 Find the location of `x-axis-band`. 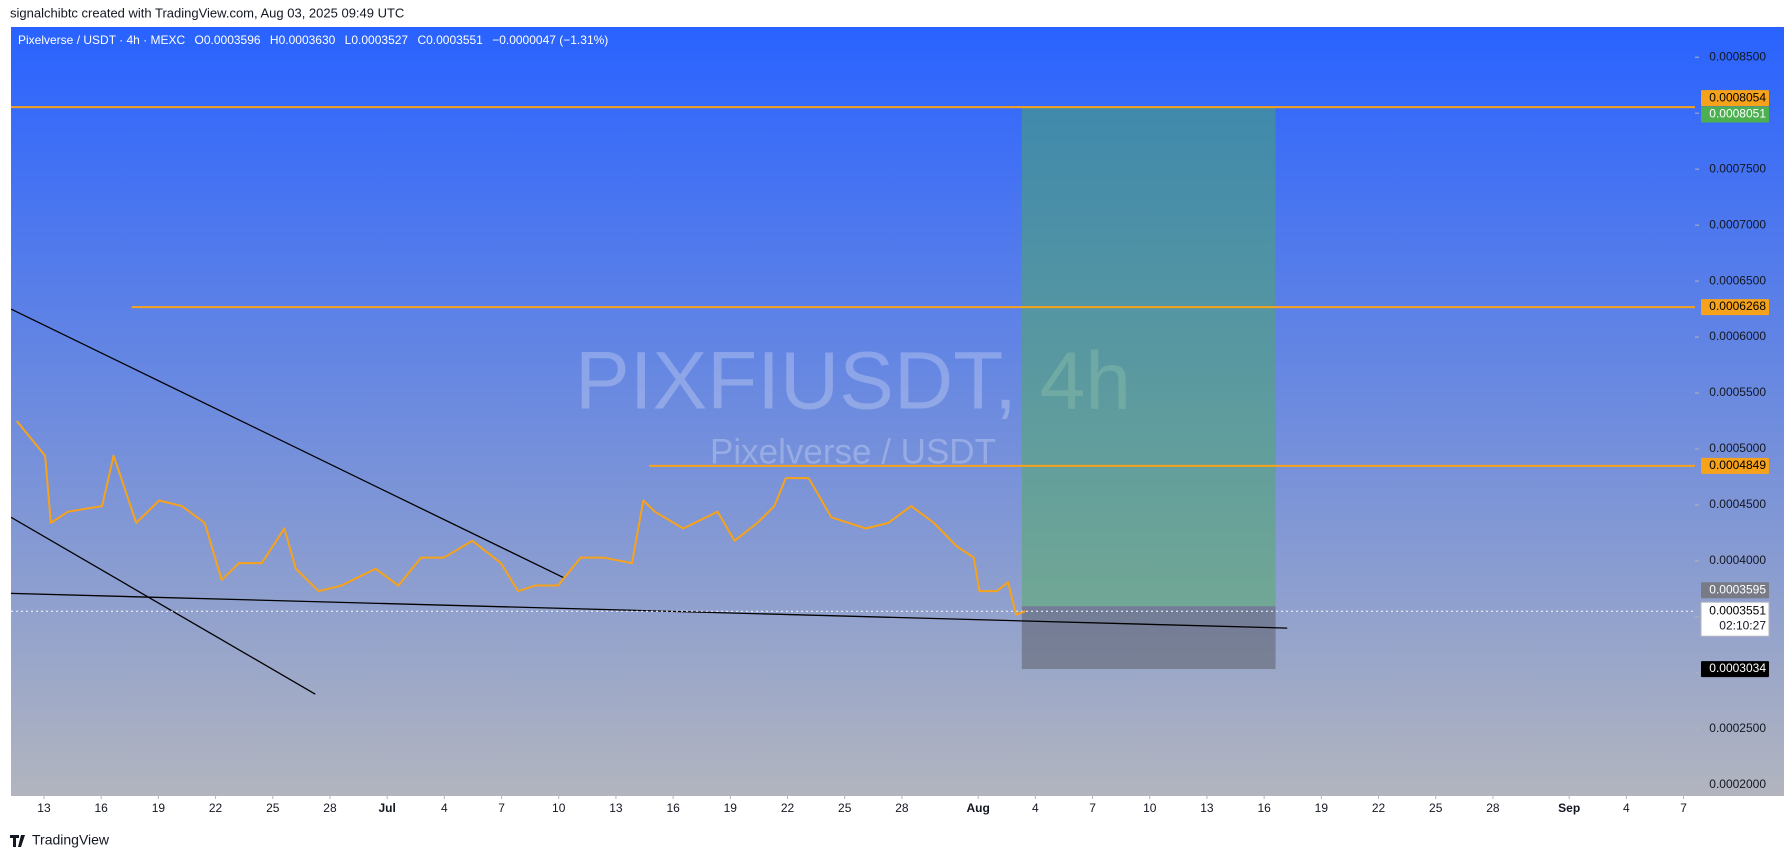

x-axis-band is located at coordinates (892, 808).